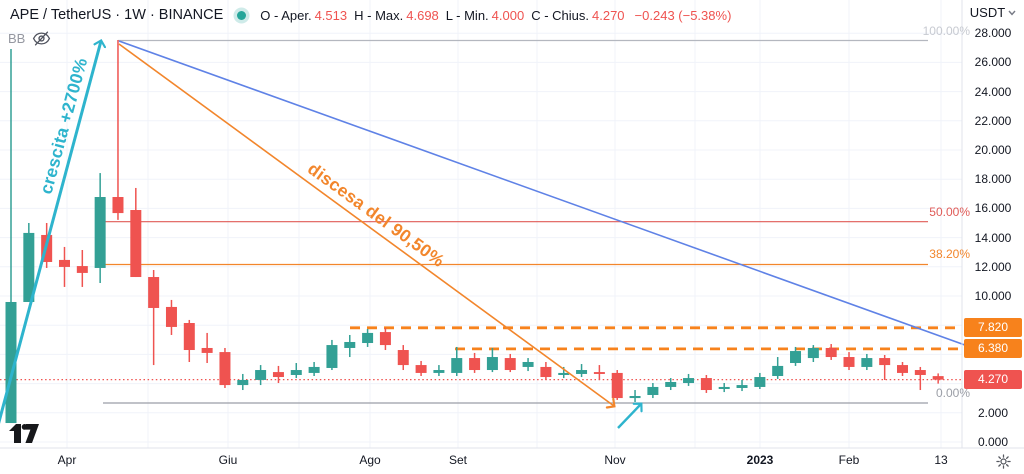 The image size is (1024, 474). I want to click on currency-selector: USDT, so click(993, 12).